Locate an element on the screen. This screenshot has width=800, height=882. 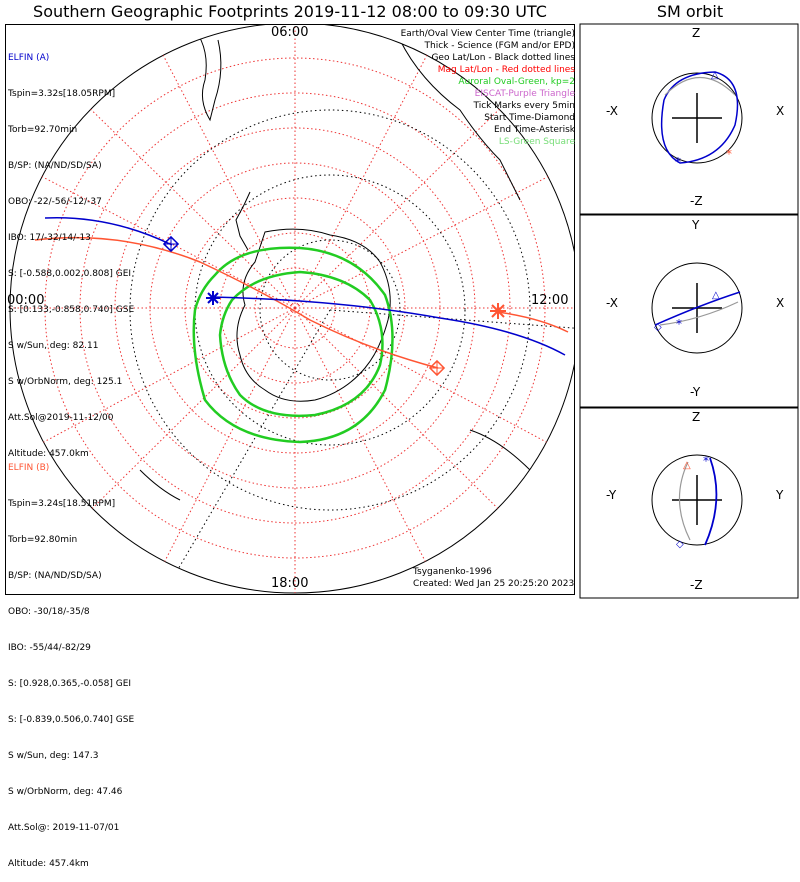
sm3-top-label: Z is located at coordinates (696, 417).